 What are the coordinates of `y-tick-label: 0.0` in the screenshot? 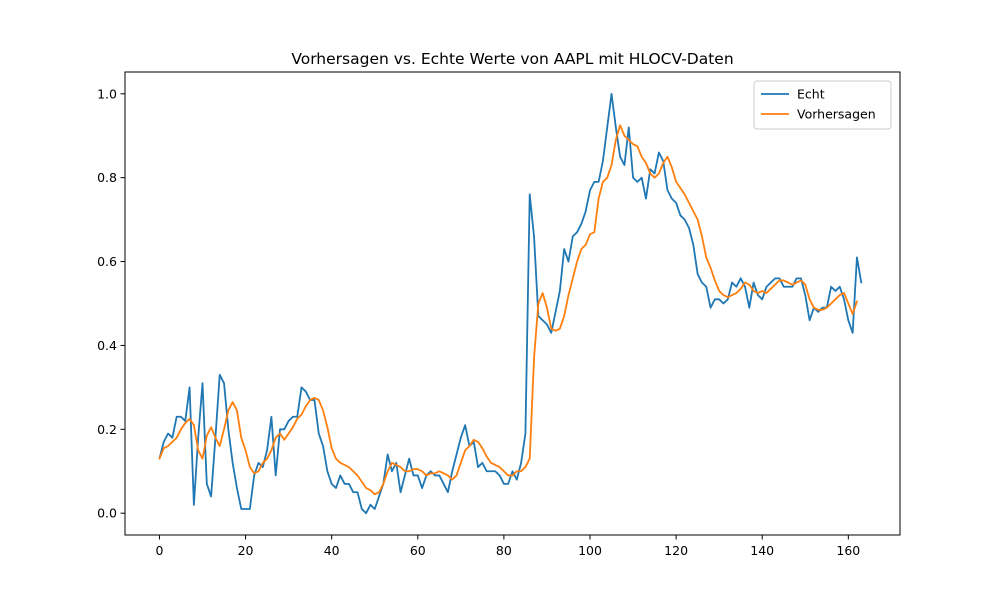 It's located at (107, 513).